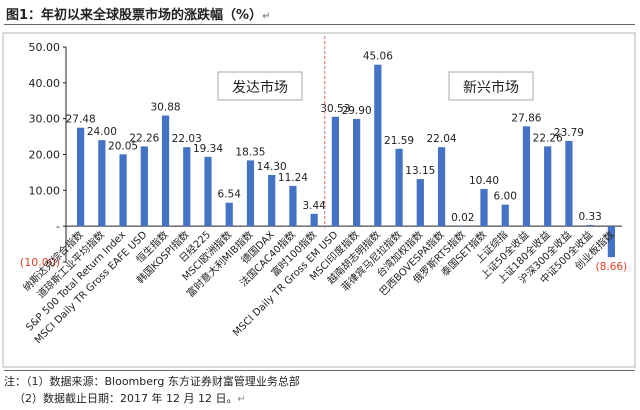 This screenshot has height=410, width=640. Describe the element at coordinates (187, 139) in the screenshot. I see `data-label: 22.03` at that location.